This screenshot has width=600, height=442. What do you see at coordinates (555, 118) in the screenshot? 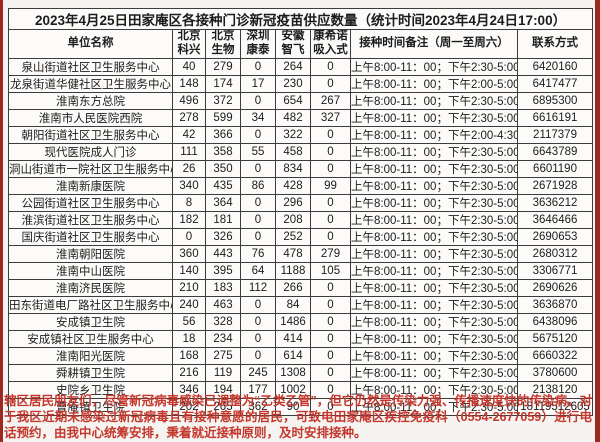
I see `contact-cell: 6616191` at bounding box center [555, 118].